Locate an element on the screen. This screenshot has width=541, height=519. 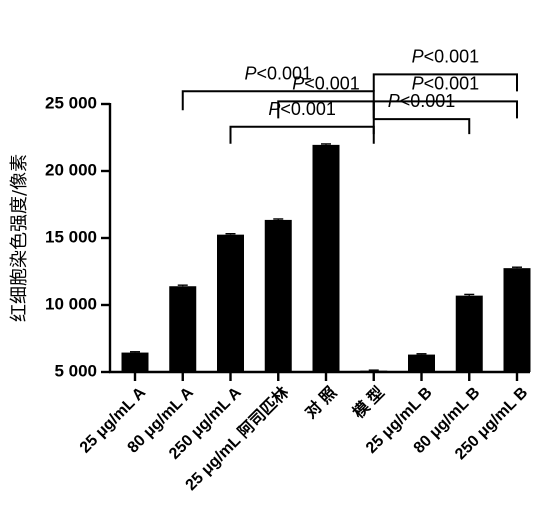
x-tick-label: 对 照 is located at coordinates (320, 402).